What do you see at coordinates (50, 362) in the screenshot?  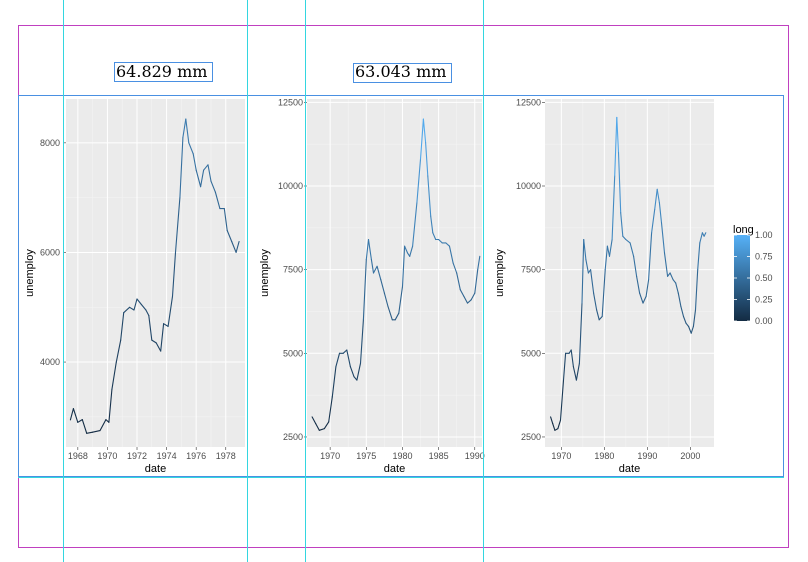 I see `y-tick-label: 4000` at bounding box center [50, 362].